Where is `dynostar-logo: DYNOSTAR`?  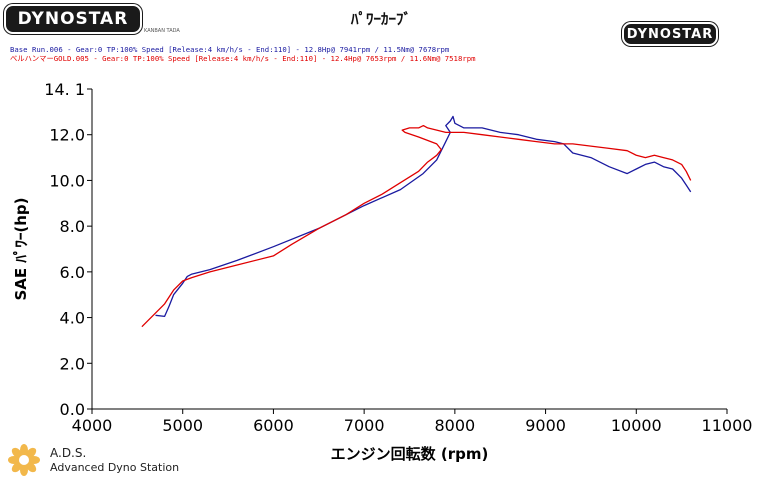
dynostar-logo: DYNOSTAR is located at coordinates (73, 19).